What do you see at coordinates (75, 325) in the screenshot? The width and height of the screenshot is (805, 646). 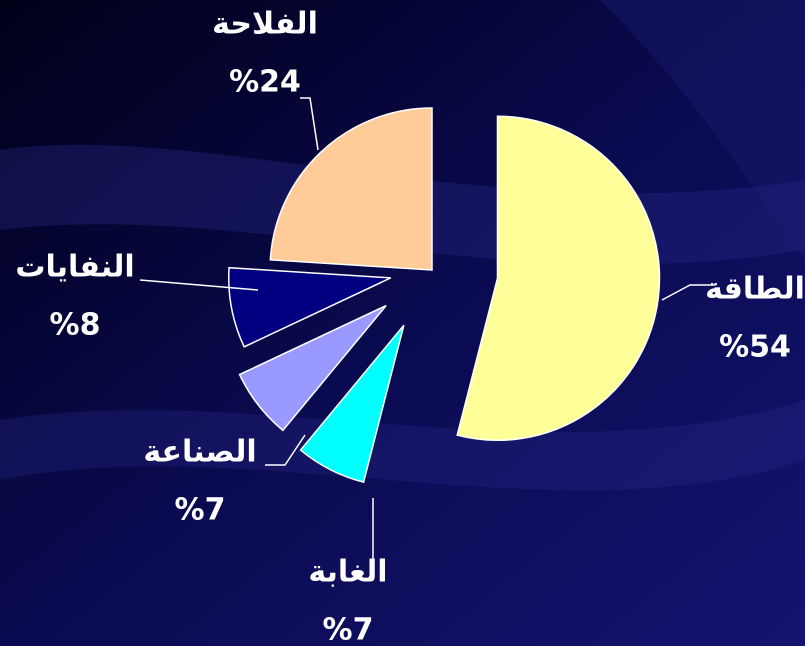 I see `value-label: %8` at bounding box center [75, 325].